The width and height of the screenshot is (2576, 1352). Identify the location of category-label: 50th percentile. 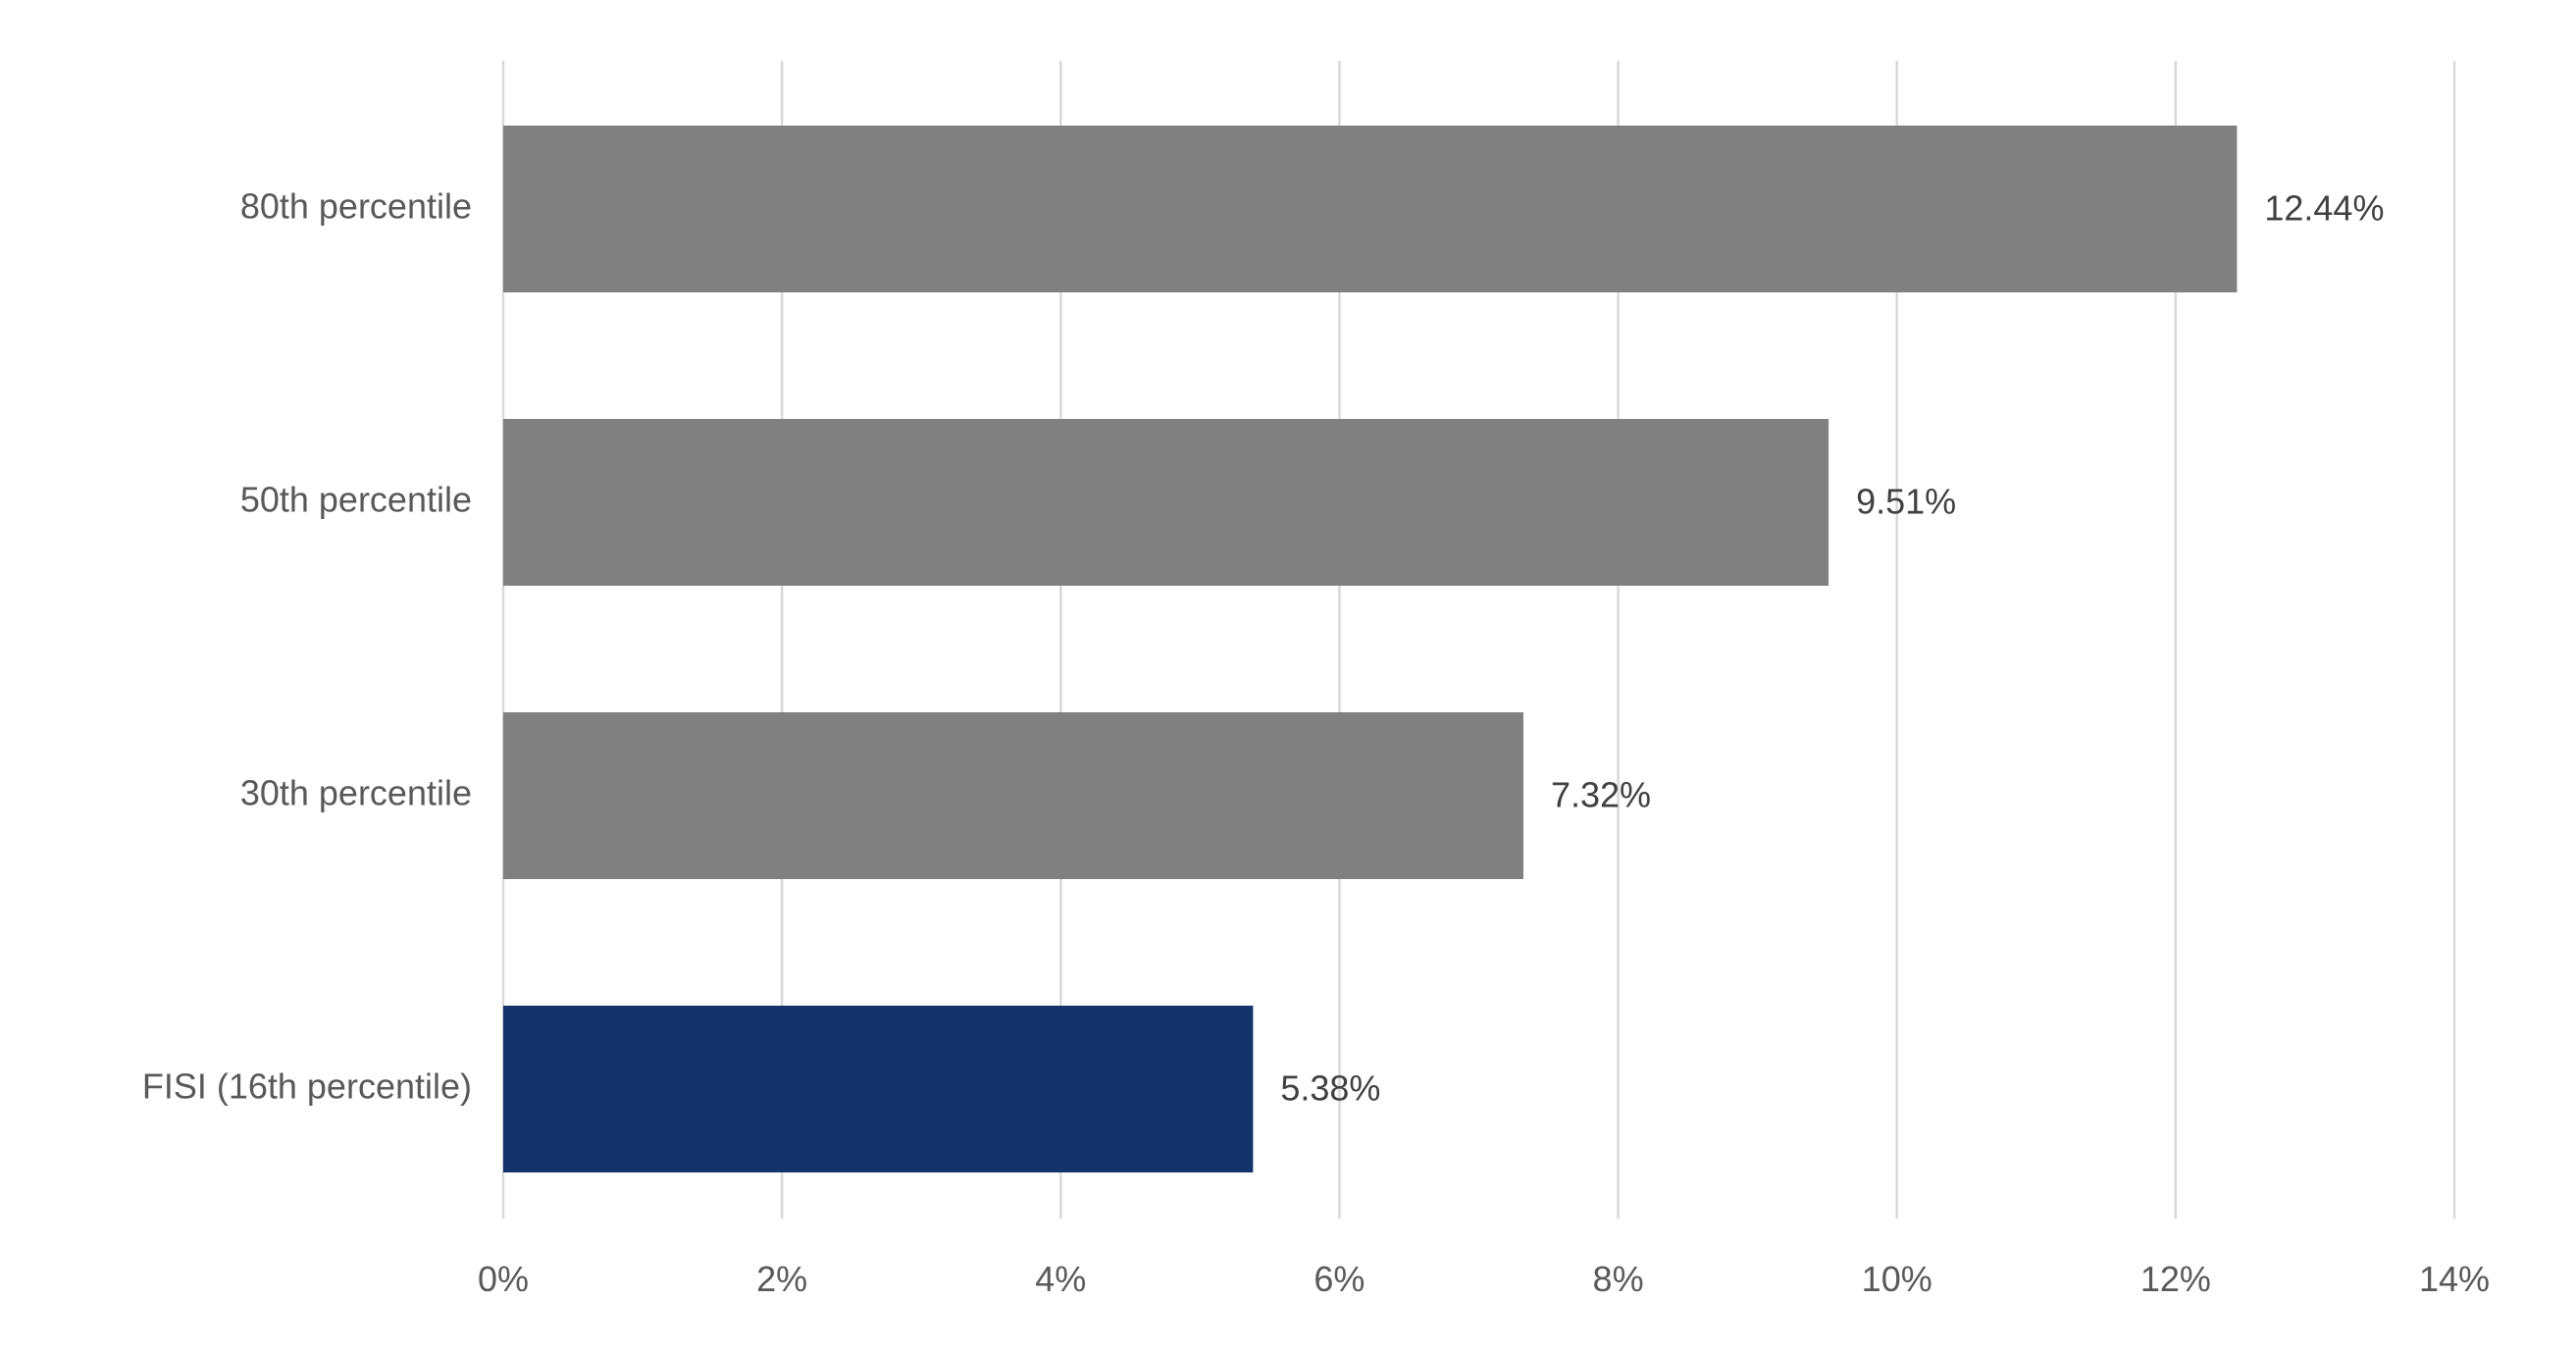
(356, 500).